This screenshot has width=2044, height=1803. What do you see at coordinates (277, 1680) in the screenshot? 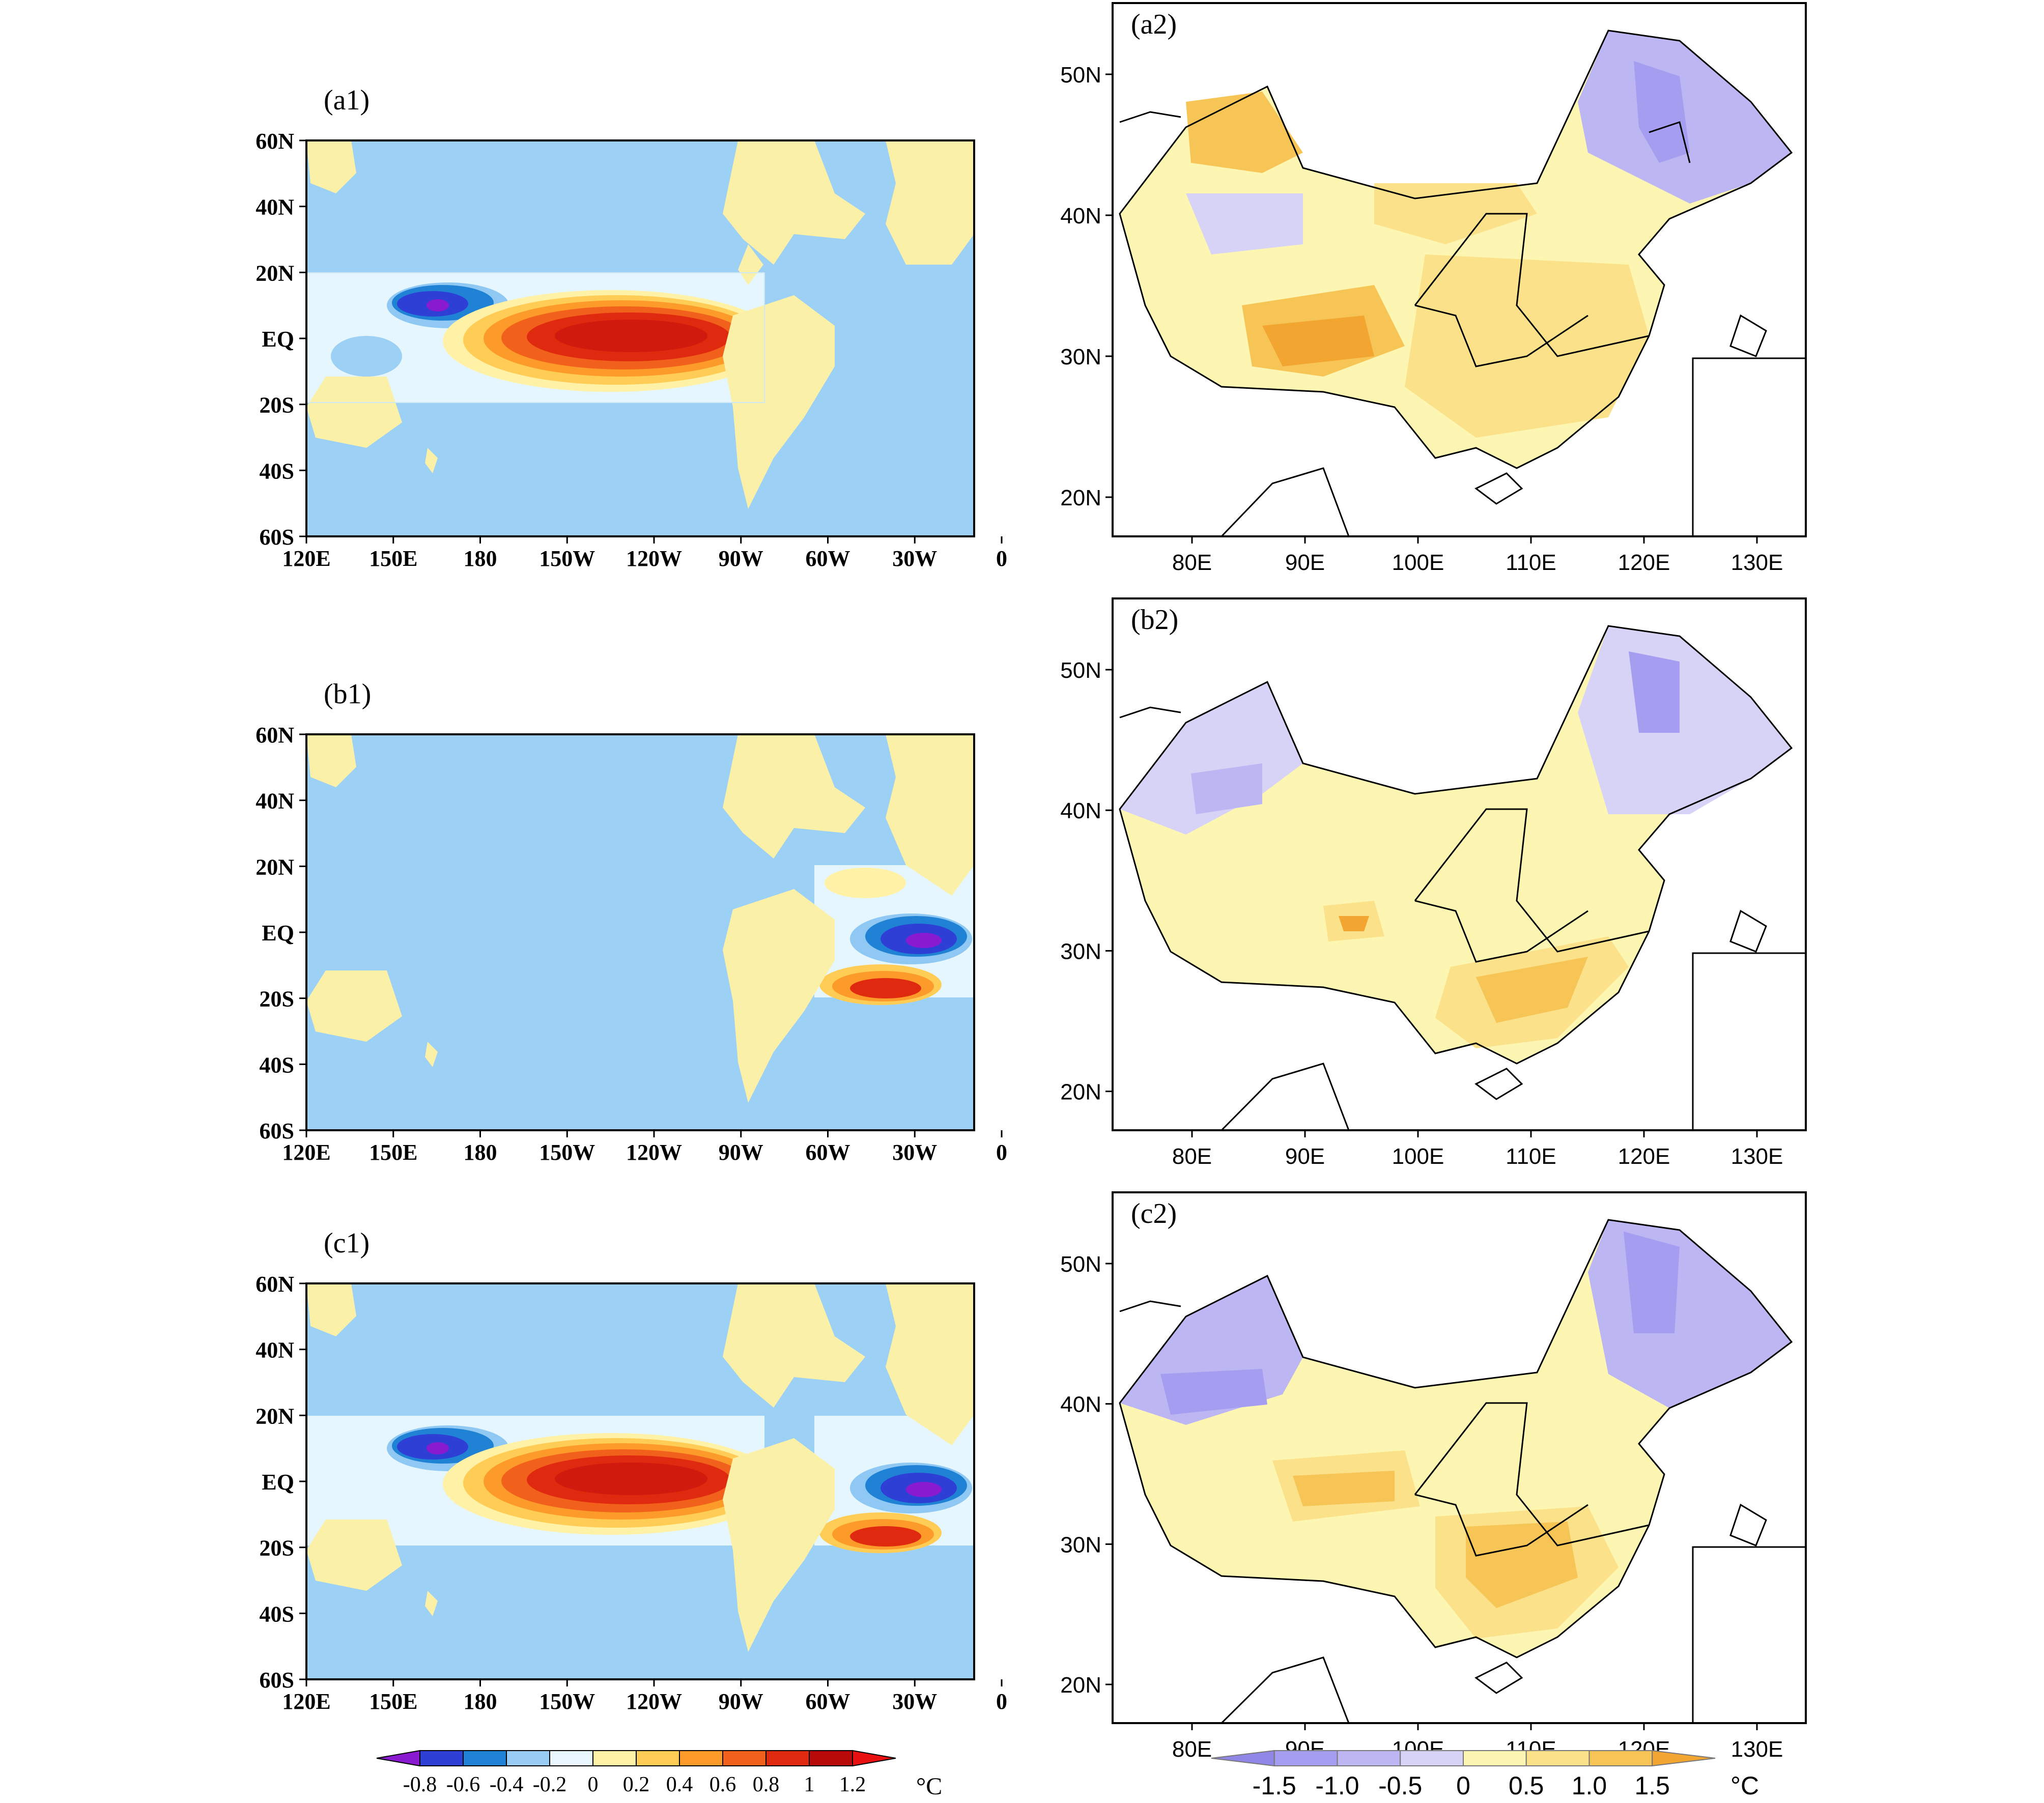
I see `y-tick-label-c1: 60S` at bounding box center [277, 1680].